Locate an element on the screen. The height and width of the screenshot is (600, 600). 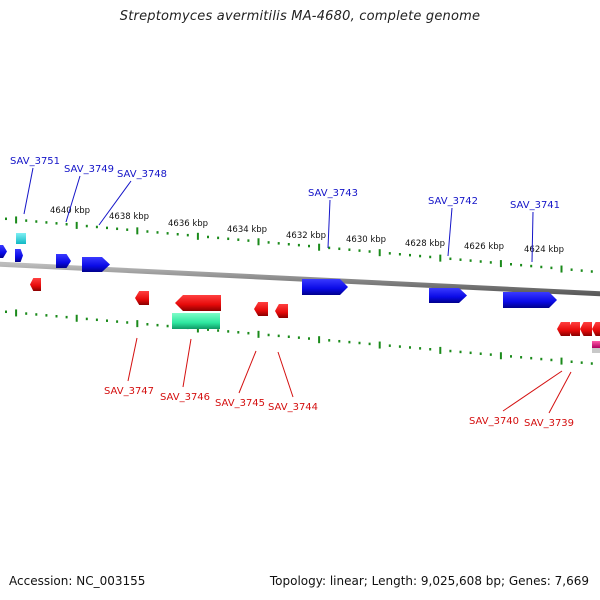
other-gene-shadow is located at coordinates (596, 350).